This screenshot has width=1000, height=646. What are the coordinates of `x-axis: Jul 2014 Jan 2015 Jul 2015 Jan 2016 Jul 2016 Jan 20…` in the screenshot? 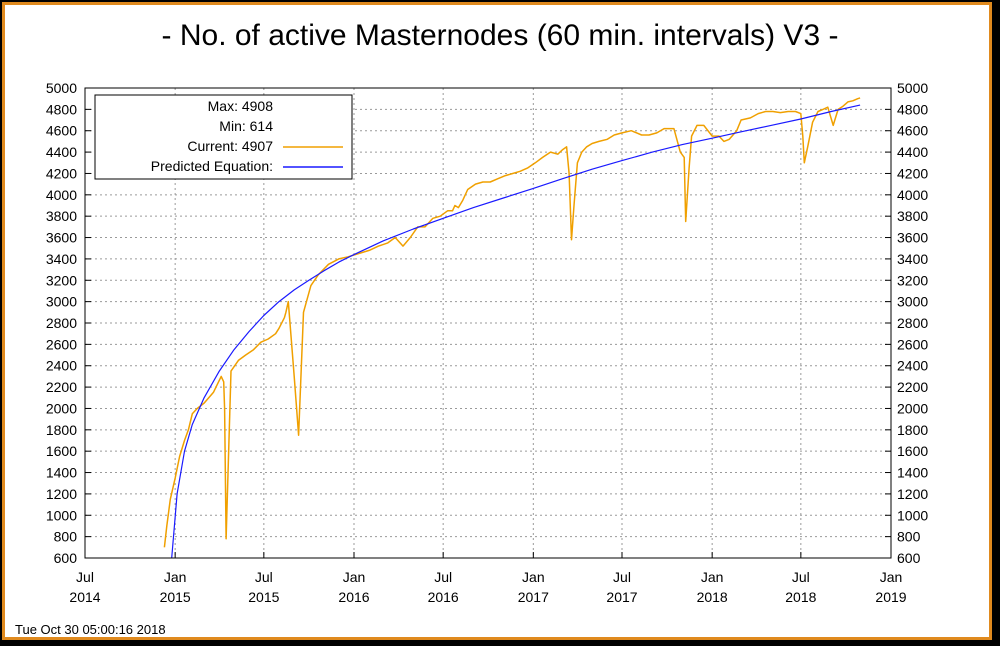 It's located at (488, 578).